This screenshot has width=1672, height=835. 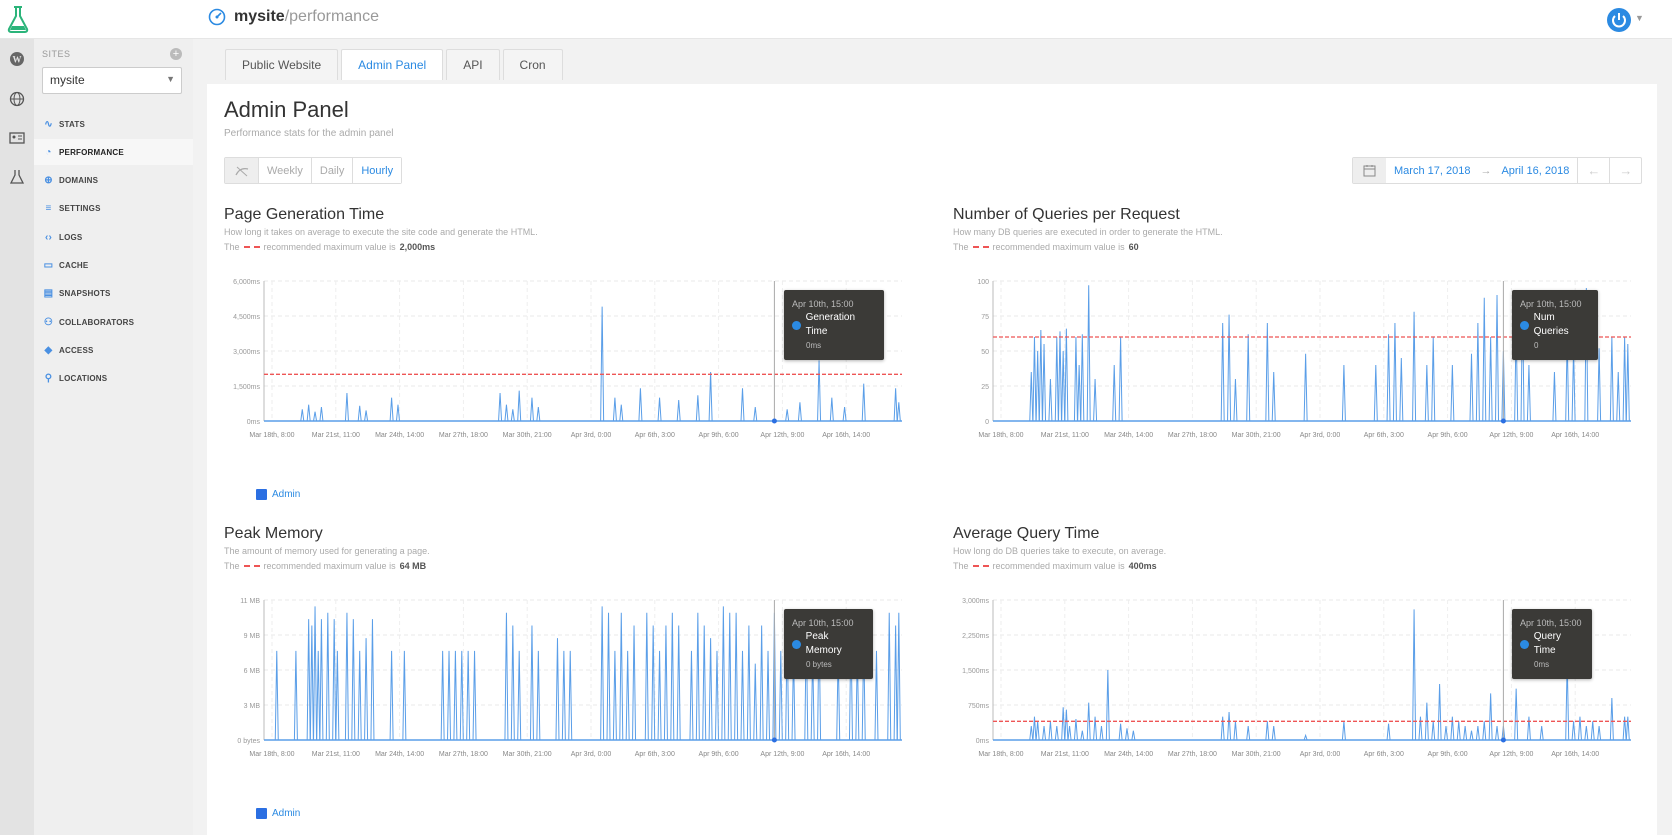 What do you see at coordinates (1369, 170) in the screenshot?
I see `calendar-icon` at bounding box center [1369, 170].